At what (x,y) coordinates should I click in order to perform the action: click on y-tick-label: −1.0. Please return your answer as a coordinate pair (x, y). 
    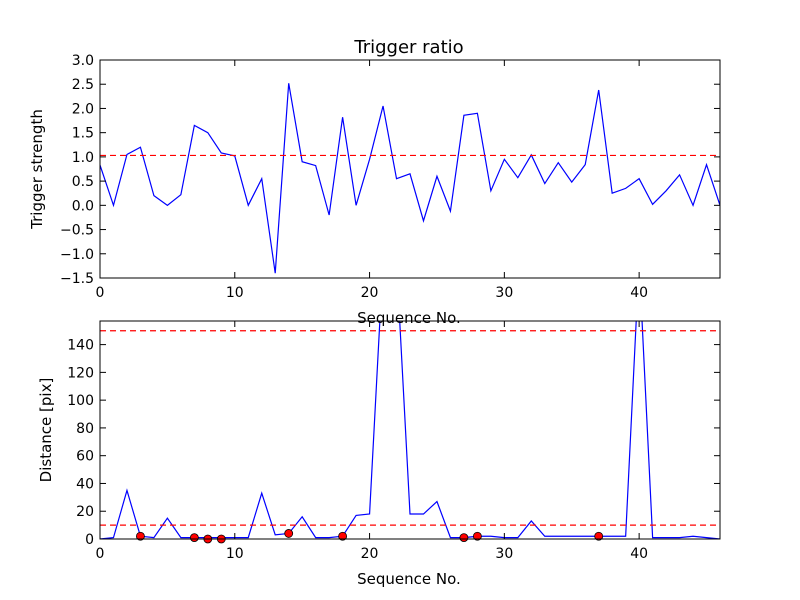
    Looking at the image, I should click on (77, 255).